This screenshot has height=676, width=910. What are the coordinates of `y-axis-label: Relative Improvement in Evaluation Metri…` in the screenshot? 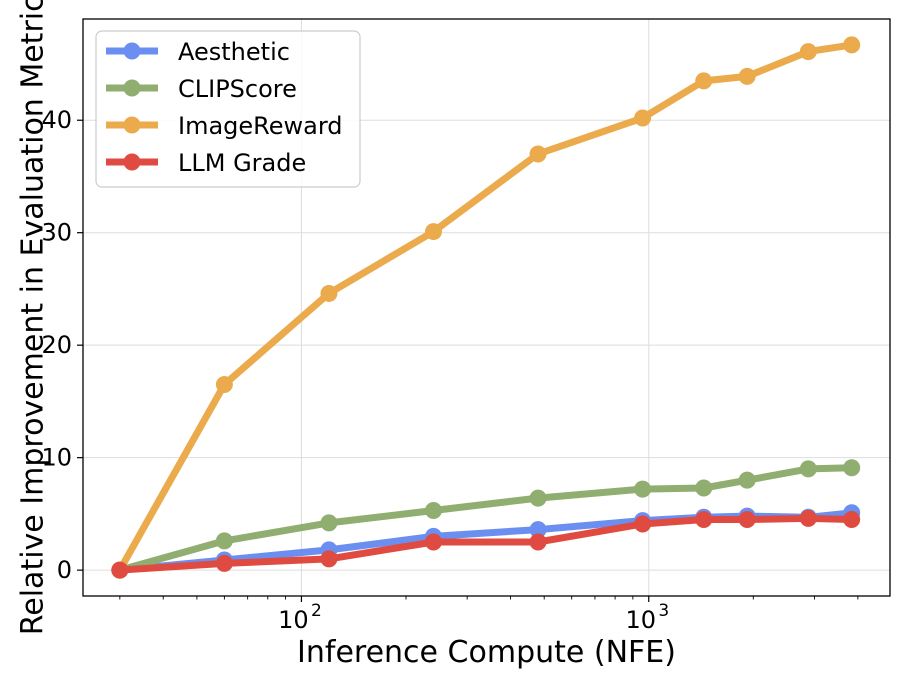 It's located at (33, 317).